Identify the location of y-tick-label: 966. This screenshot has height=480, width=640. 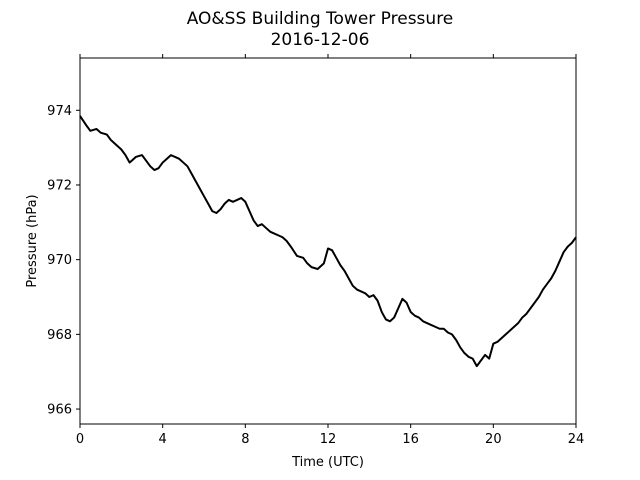
(59, 410).